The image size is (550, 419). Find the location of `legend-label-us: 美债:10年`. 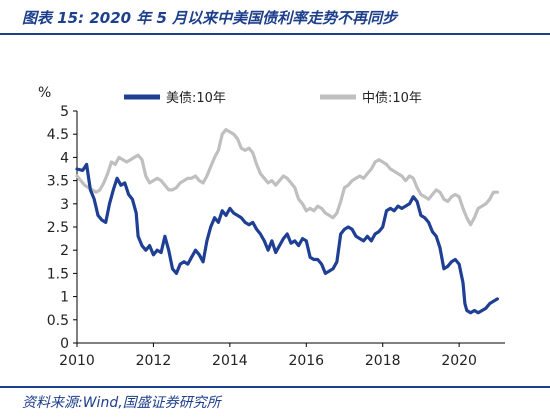

legend-label-us: 美债:10年 is located at coordinates (196, 98).